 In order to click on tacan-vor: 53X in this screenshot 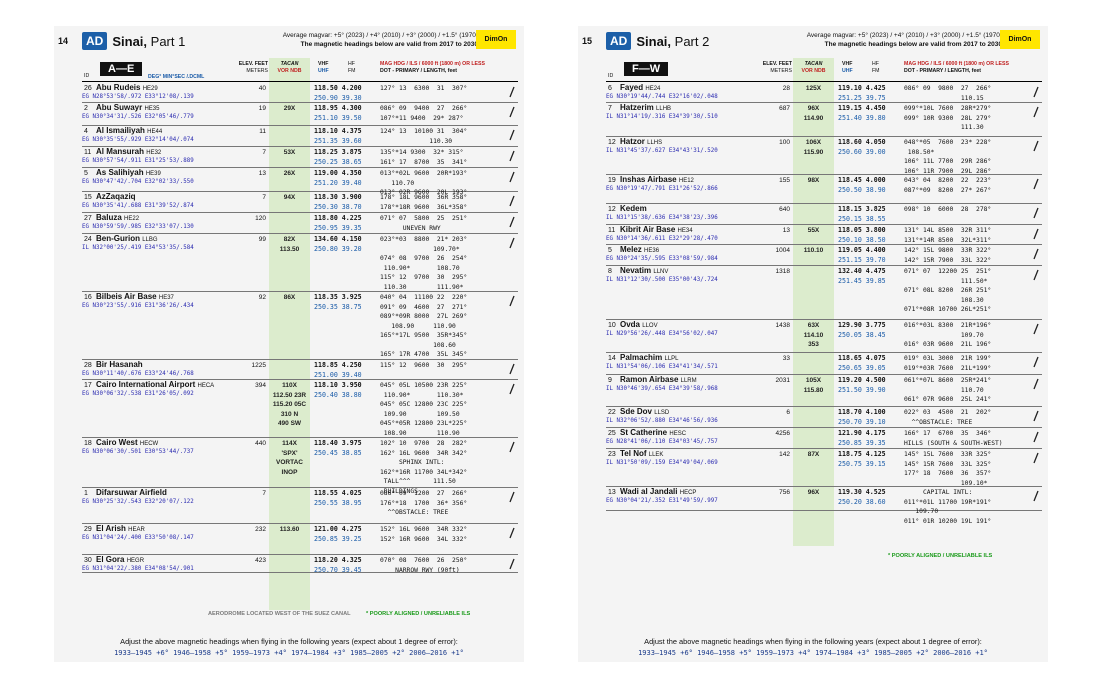, I will do `click(289, 152)`.